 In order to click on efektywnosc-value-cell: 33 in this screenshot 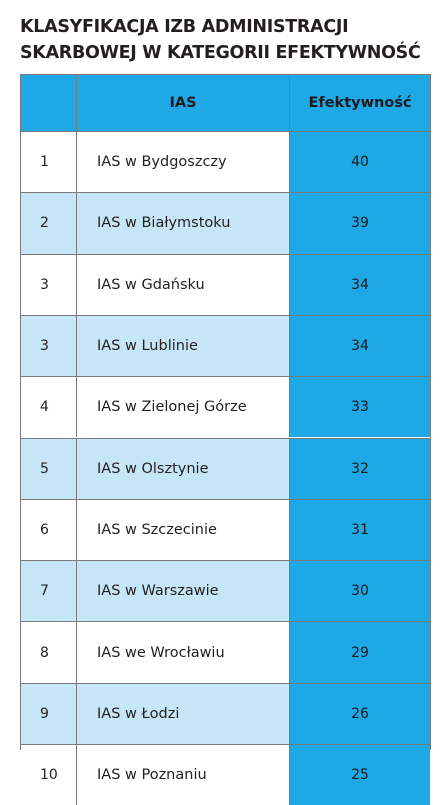, I will do `click(360, 407)`.